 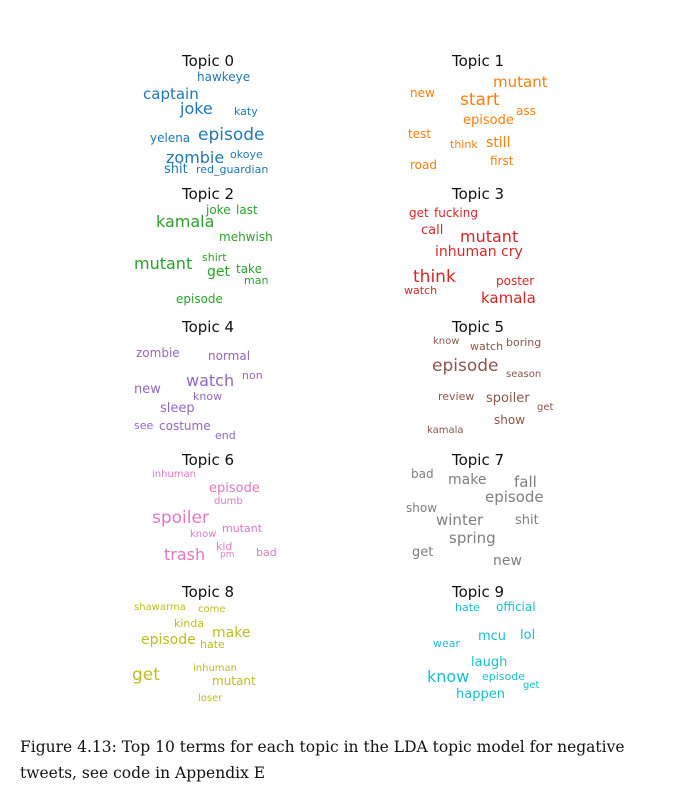 What do you see at coordinates (524, 342) in the screenshot?
I see `topic-word: boring` at bounding box center [524, 342].